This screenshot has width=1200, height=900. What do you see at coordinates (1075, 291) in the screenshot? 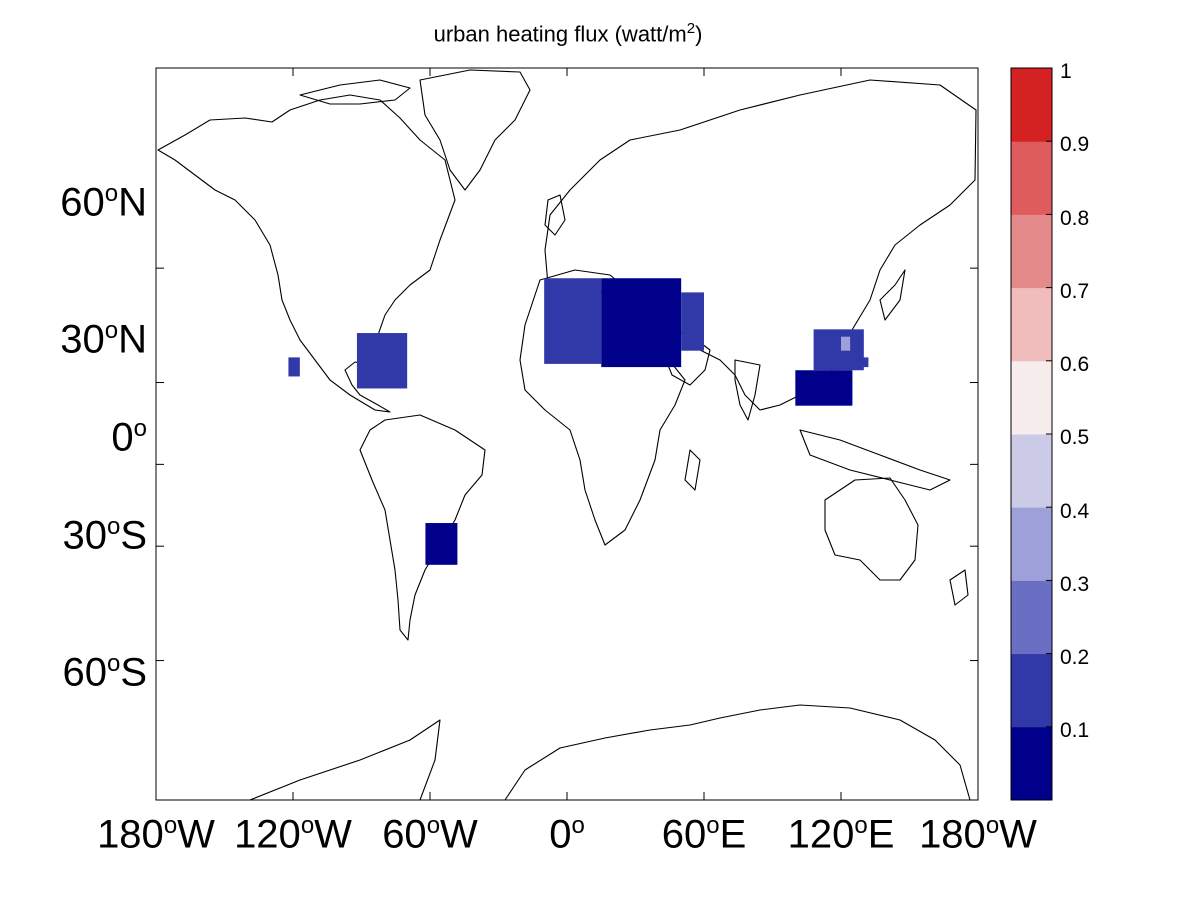
I see `colorbar-tick-label: 0.7` at bounding box center [1075, 291].